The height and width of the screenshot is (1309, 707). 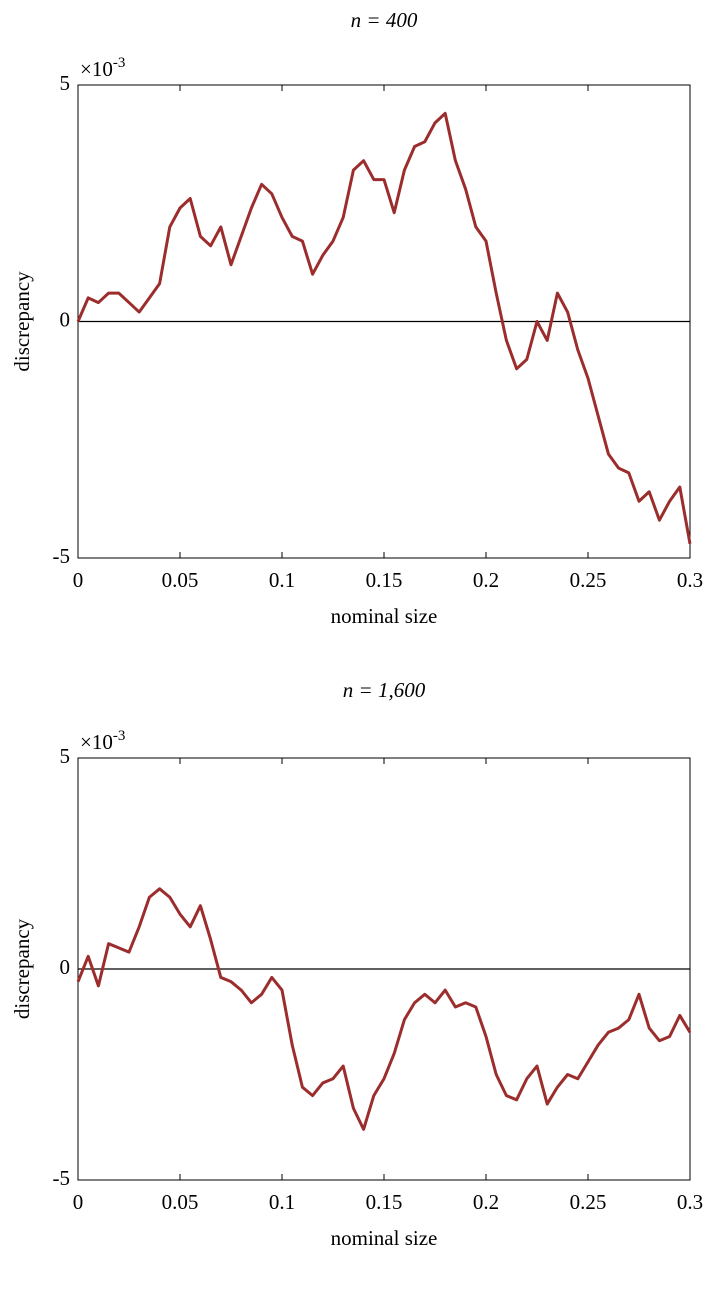 What do you see at coordinates (384, 20) in the screenshot?
I see `chart-title: n = 400` at bounding box center [384, 20].